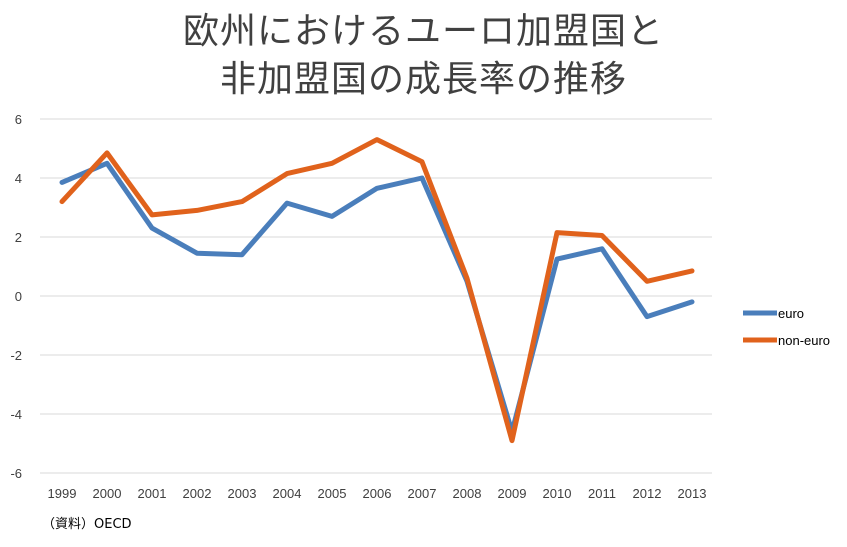  What do you see at coordinates (422, 493) in the screenshot?
I see `x-tick-label-2007: 2007` at bounding box center [422, 493].